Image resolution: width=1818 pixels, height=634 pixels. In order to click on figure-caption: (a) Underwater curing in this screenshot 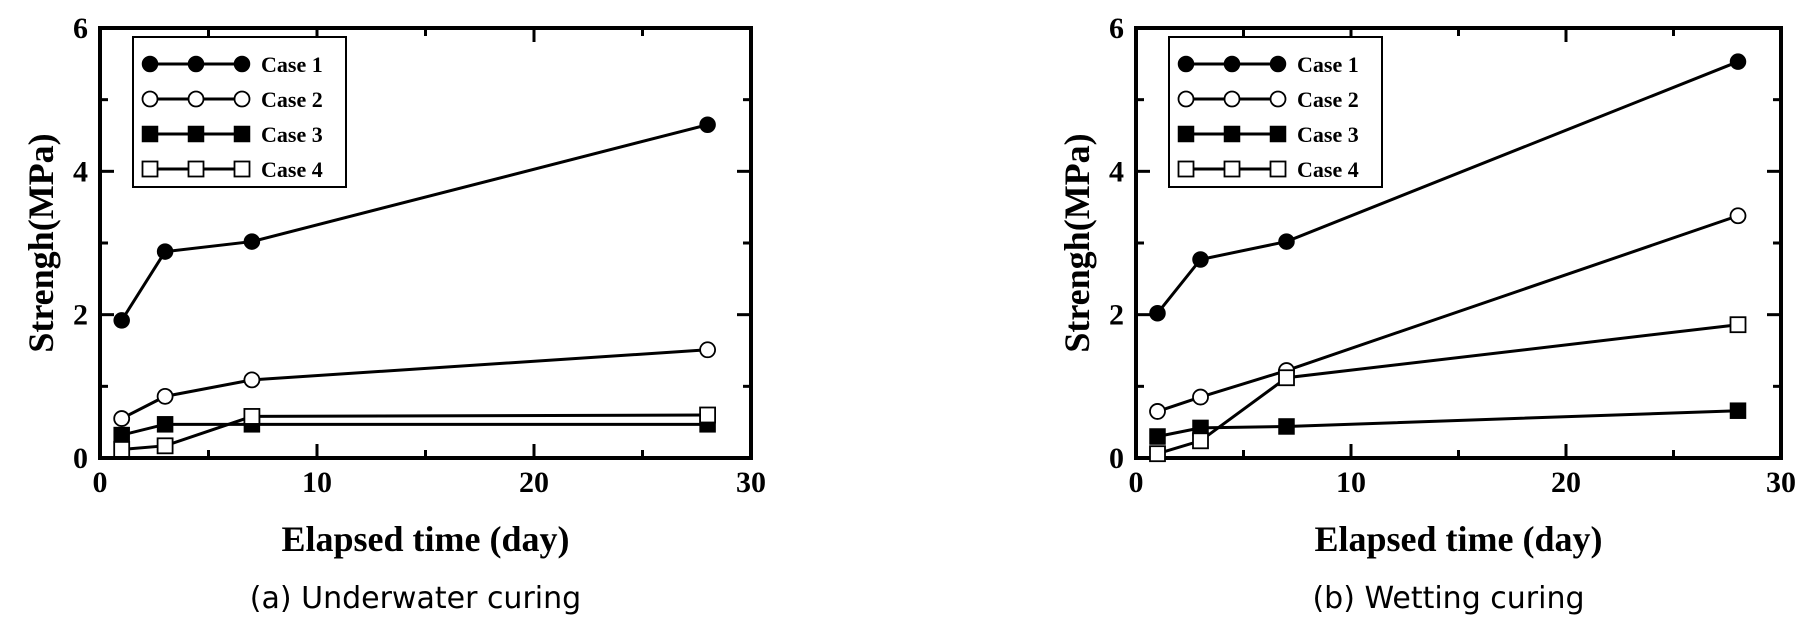, I will do `click(415, 598)`.